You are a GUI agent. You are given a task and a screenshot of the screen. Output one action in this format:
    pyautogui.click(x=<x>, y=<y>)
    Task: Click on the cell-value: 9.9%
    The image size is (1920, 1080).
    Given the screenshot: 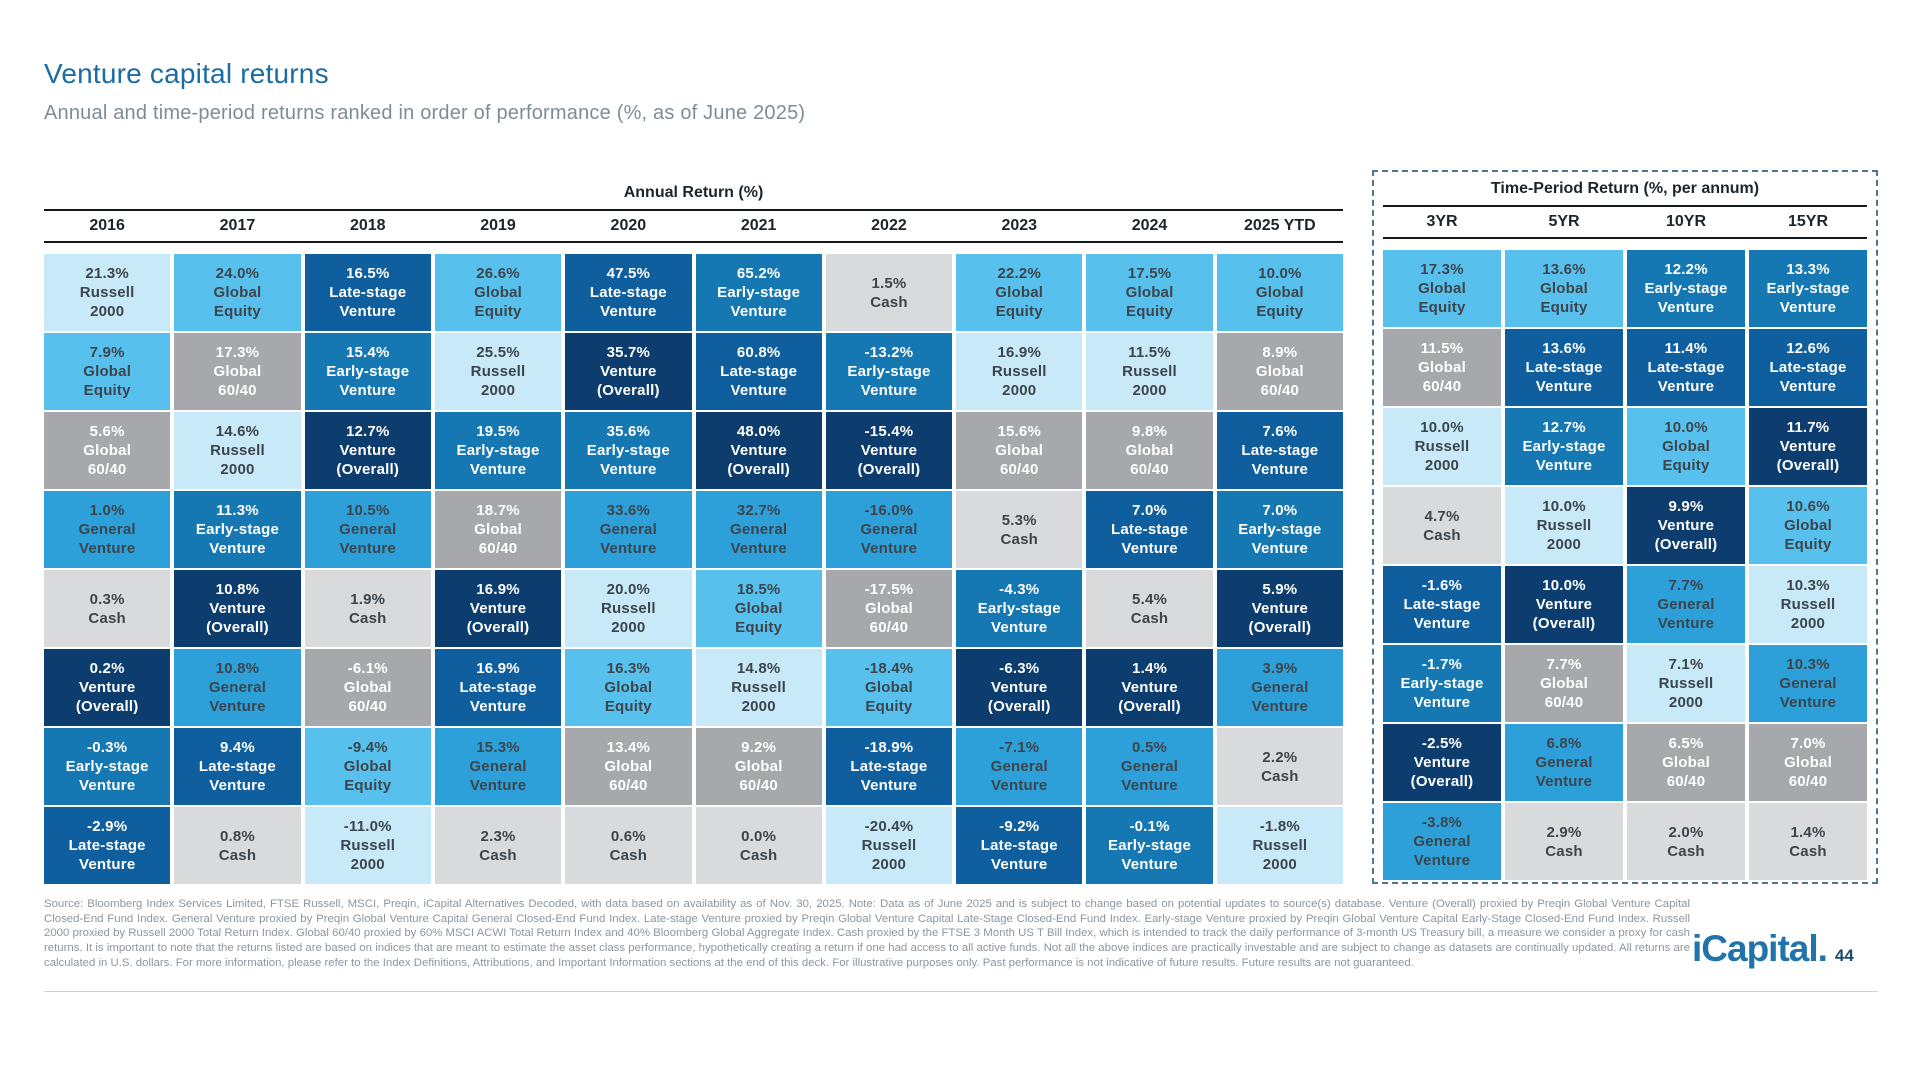 What is the action you would take?
    pyautogui.click(x=1686, y=506)
    